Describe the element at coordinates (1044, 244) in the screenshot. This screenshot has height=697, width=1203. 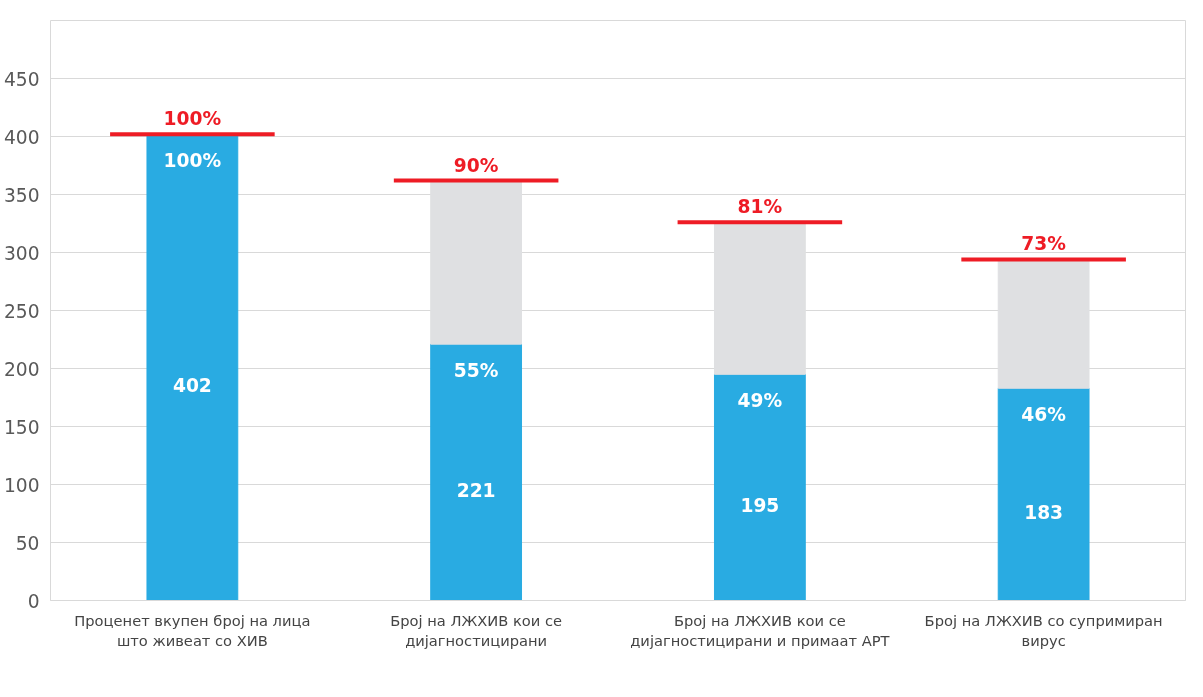
I see `annotation: 73%` at that location.